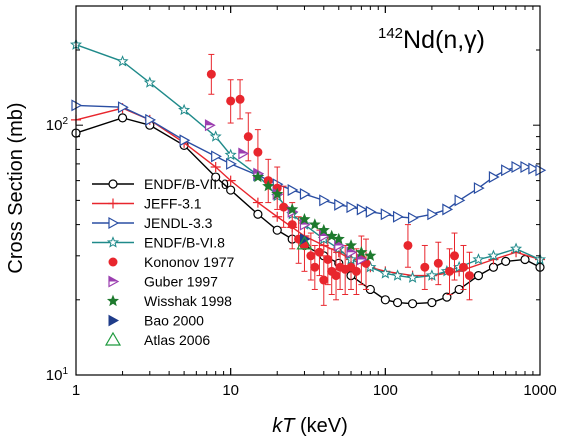 The height and width of the screenshot is (444, 561). I want to click on legend-item: ENDF/B-VII.0, so click(160, 184).